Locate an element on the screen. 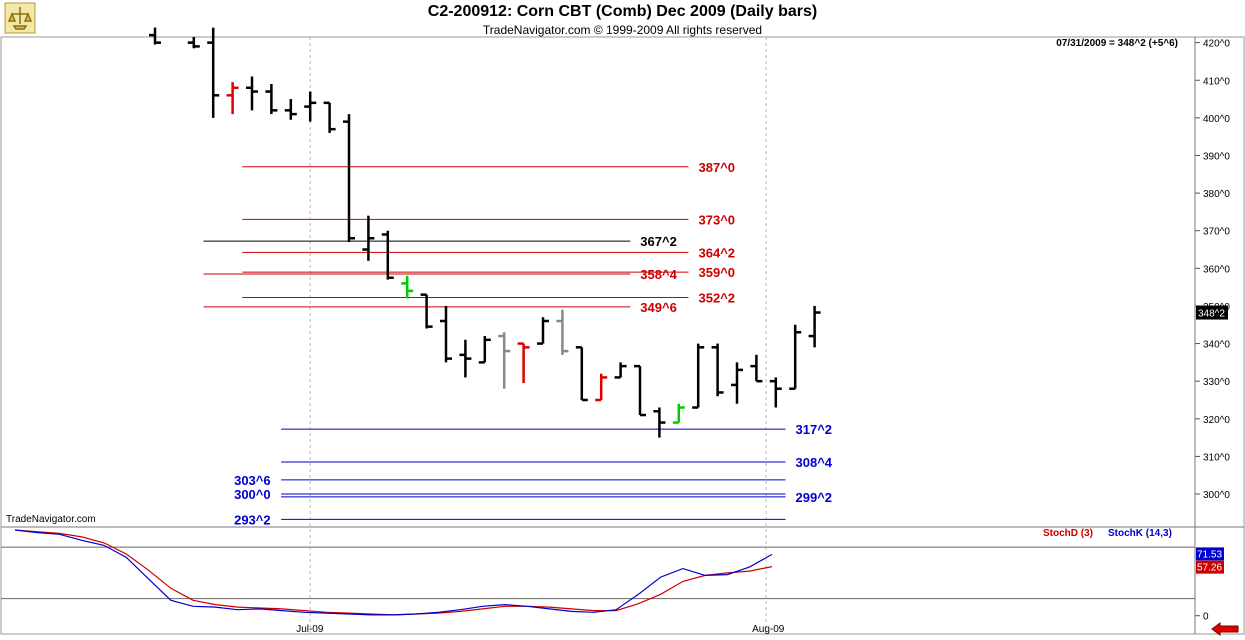 This screenshot has width=1245, height=640. level-label: 299^2 is located at coordinates (814, 497).